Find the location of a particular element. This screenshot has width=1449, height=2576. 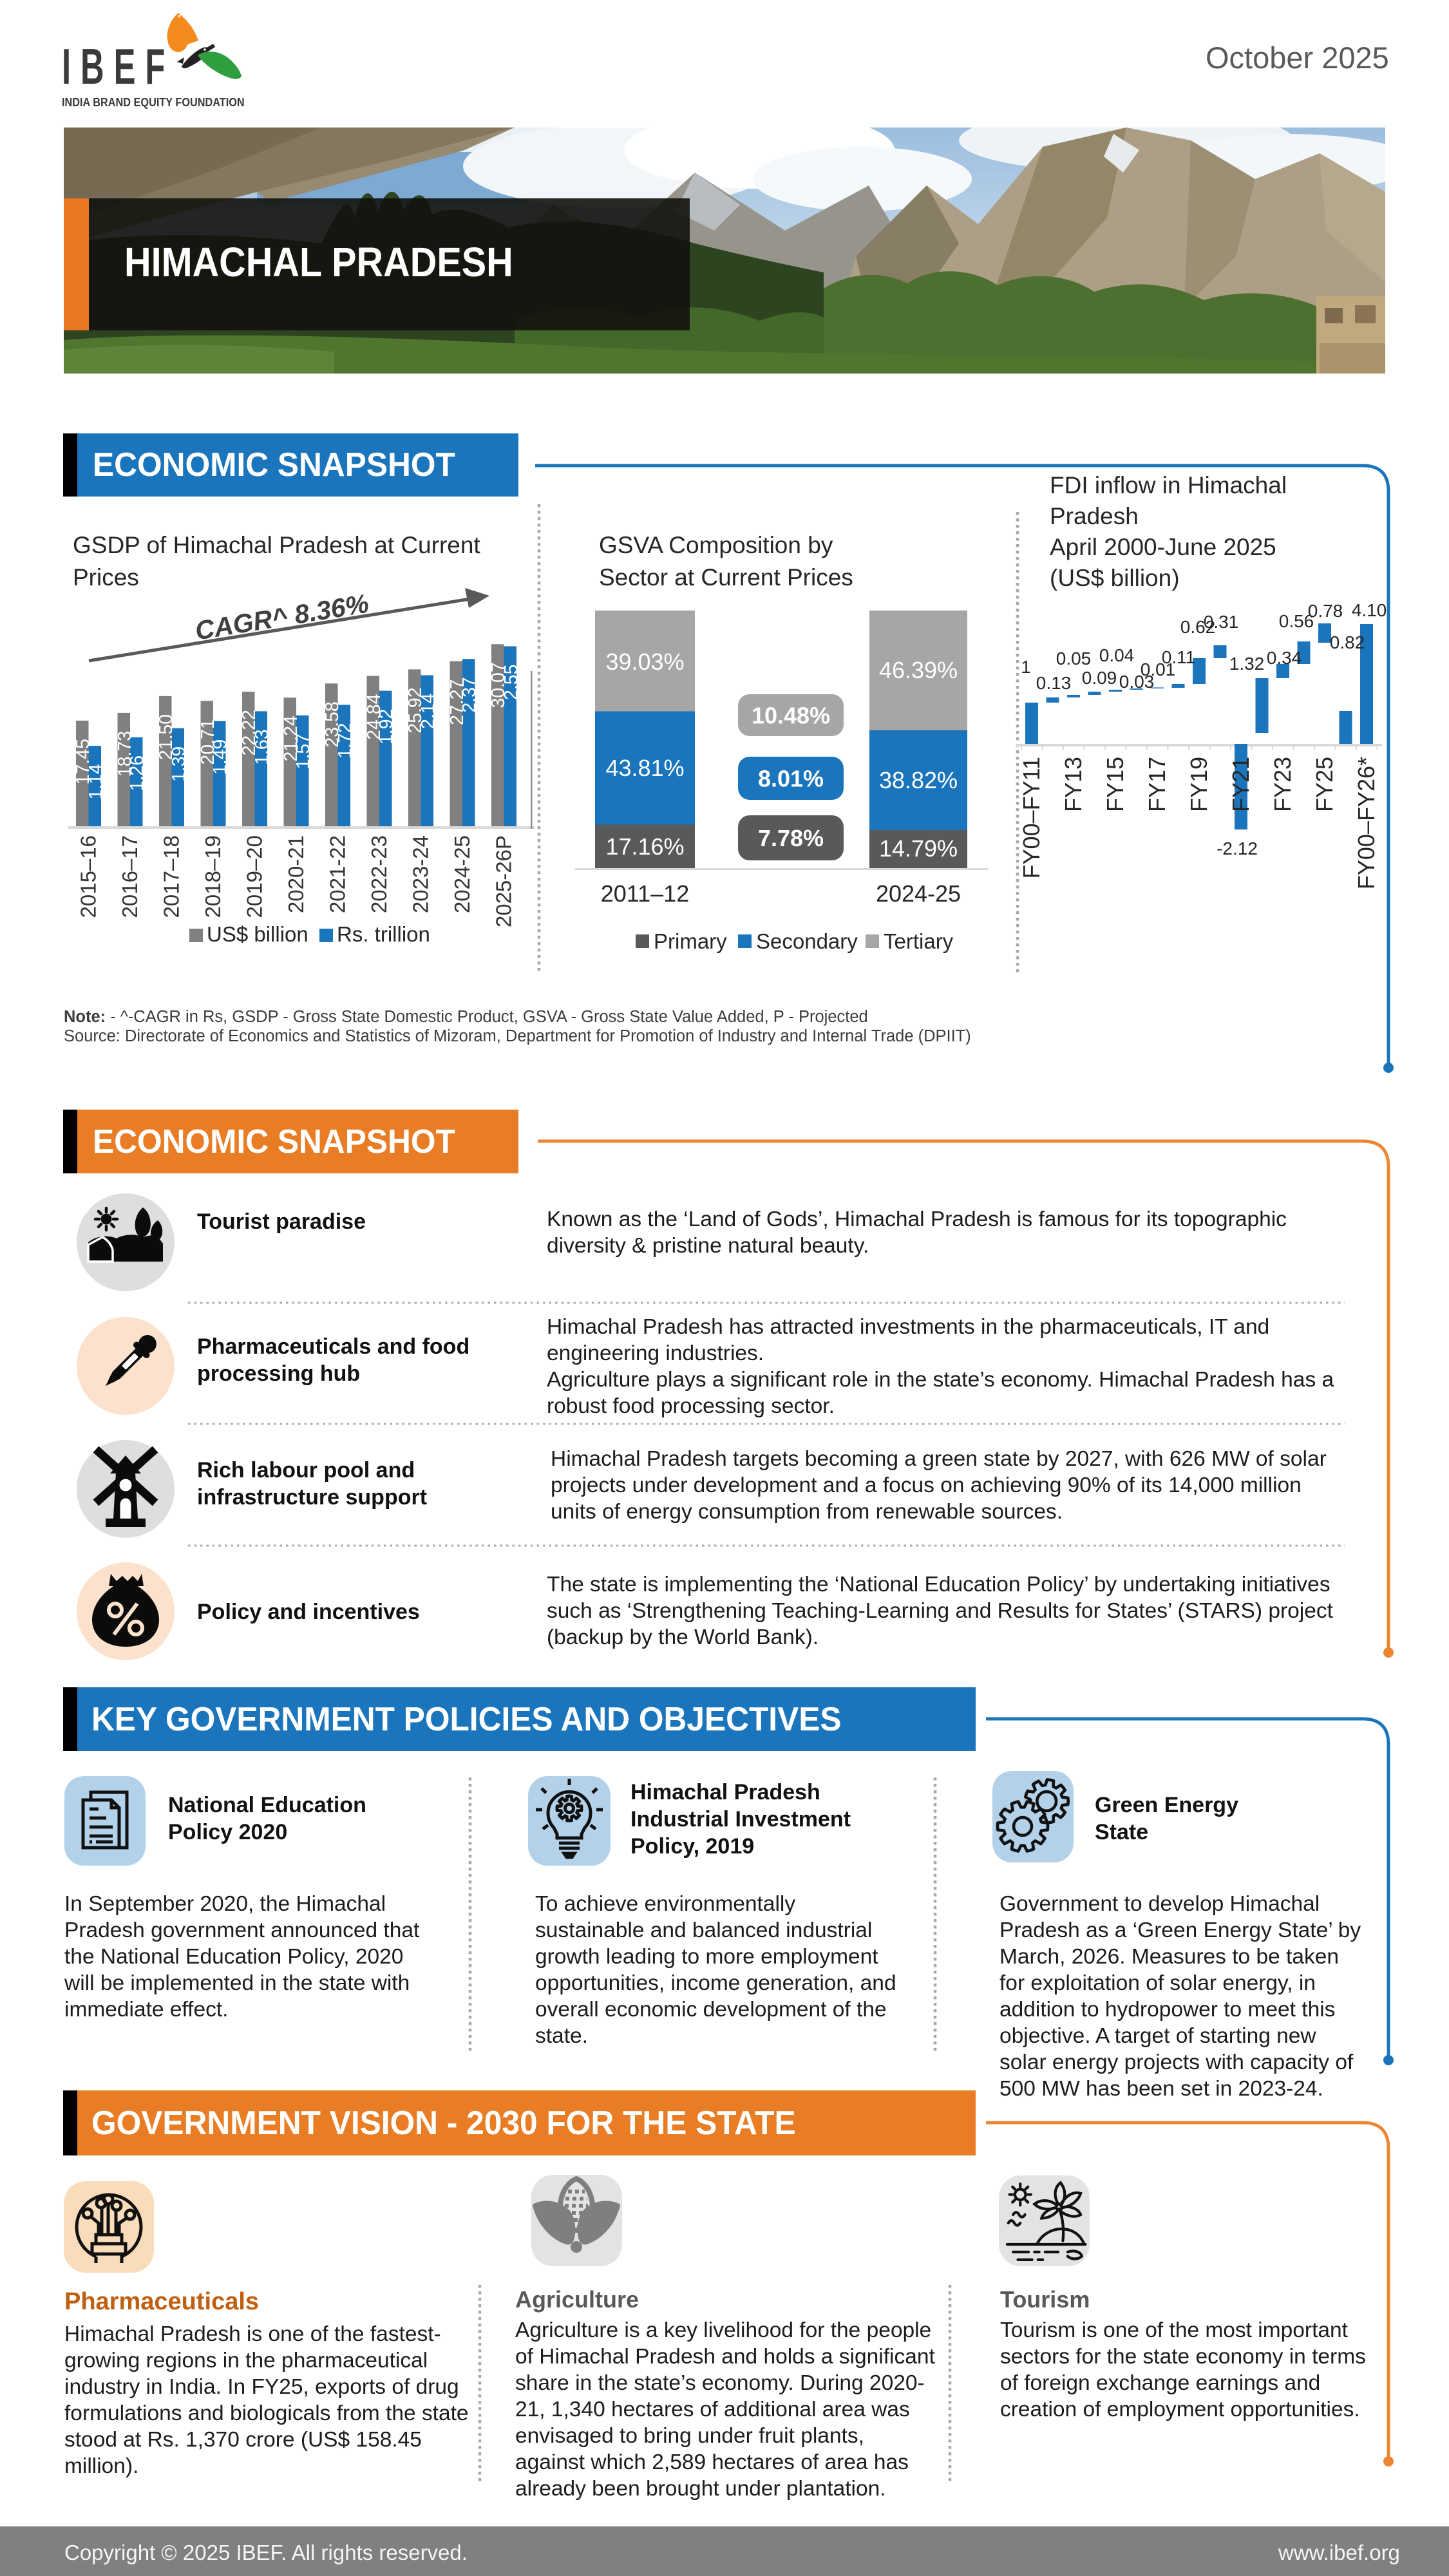

svg-text: 20.71 is located at coordinates (208, 742).